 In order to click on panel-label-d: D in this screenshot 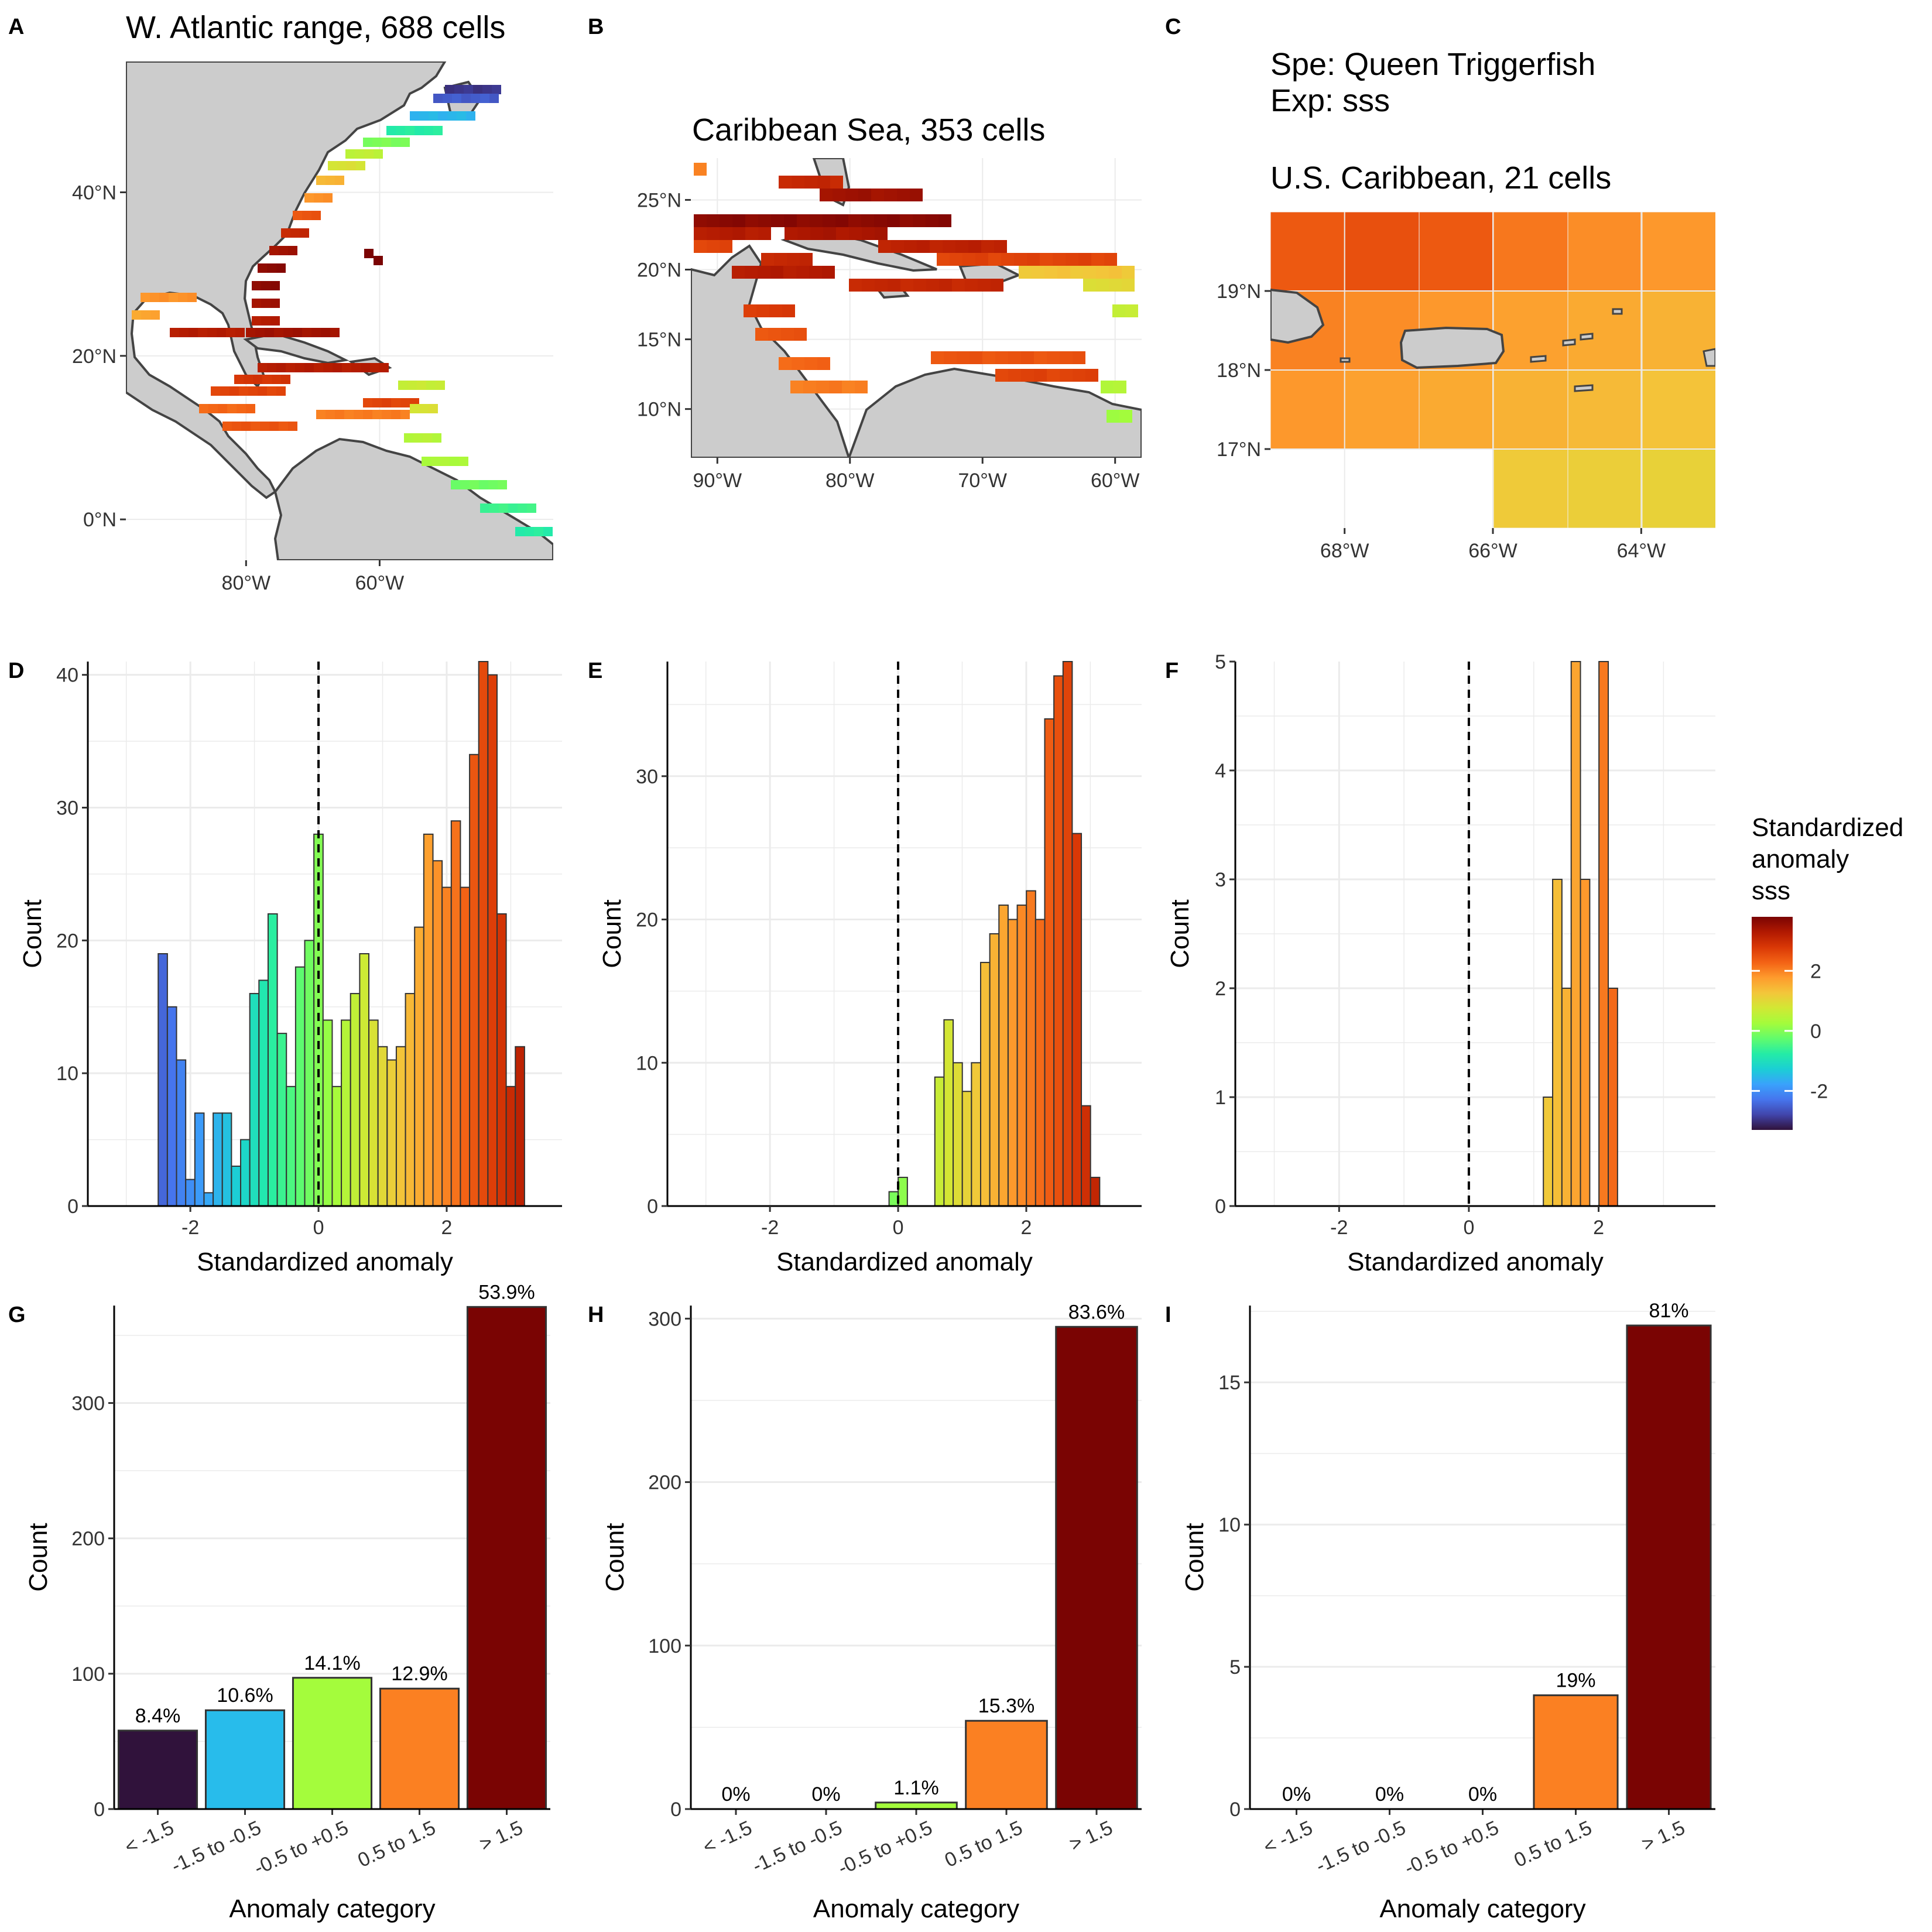, I will do `click(16, 671)`.